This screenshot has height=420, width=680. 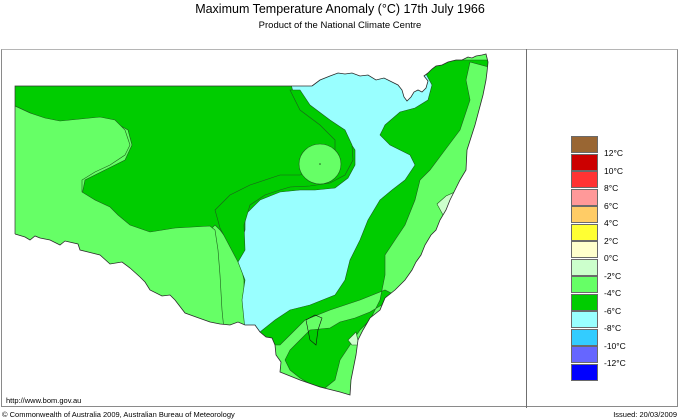 What do you see at coordinates (584, 302) in the screenshot?
I see `legend-swatch-minus6-minus4` at bounding box center [584, 302].